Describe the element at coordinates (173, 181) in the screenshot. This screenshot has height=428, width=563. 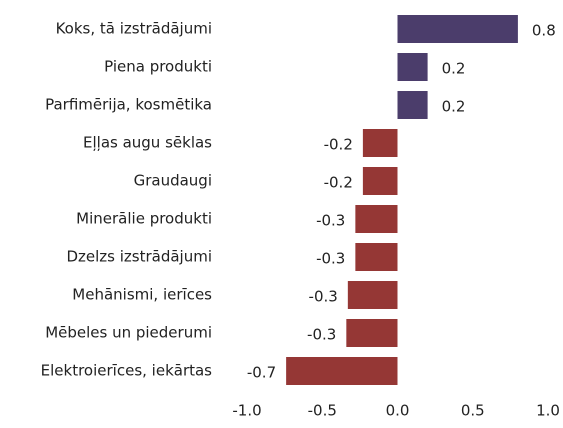
I see `category-label: Graudaugi` at that location.